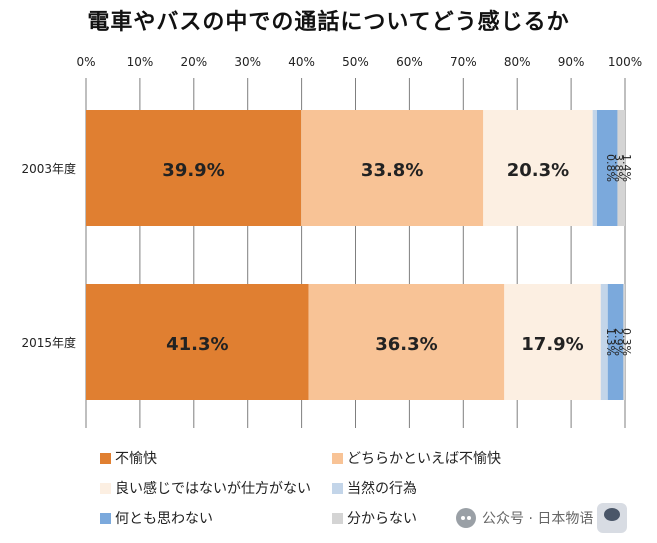 The width and height of the screenshot is (657, 543). What do you see at coordinates (610, 342) in the screenshot?
I see `small-data-label: 1.3%` at bounding box center [610, 342].